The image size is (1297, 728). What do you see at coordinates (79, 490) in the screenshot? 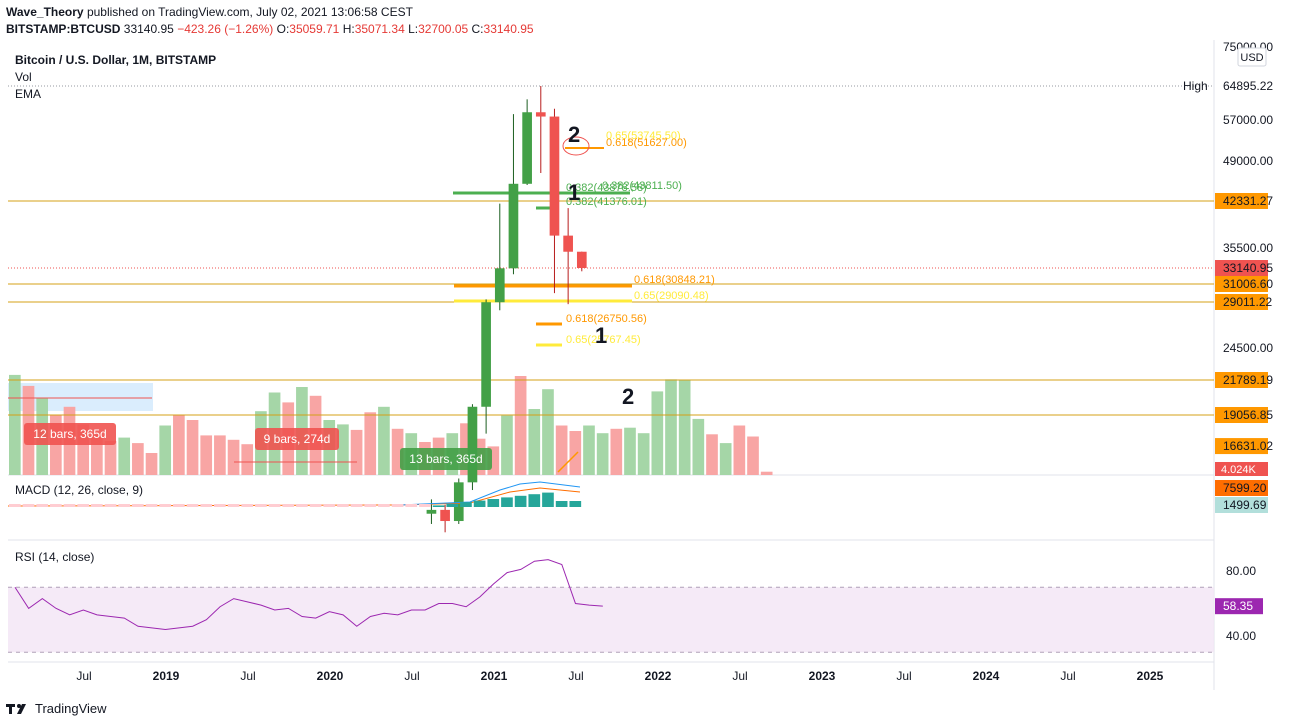
I see `macd-legend: MACD (12, 26, close, 9)` at bounding box center [79, 490].